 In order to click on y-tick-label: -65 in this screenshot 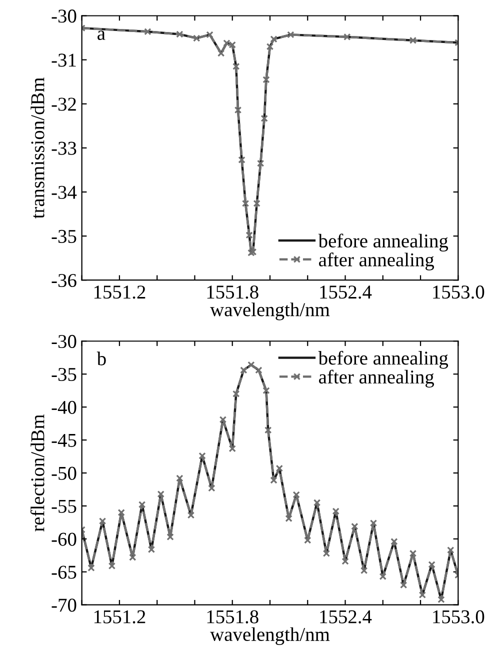, I will do `click(64, 572)`.